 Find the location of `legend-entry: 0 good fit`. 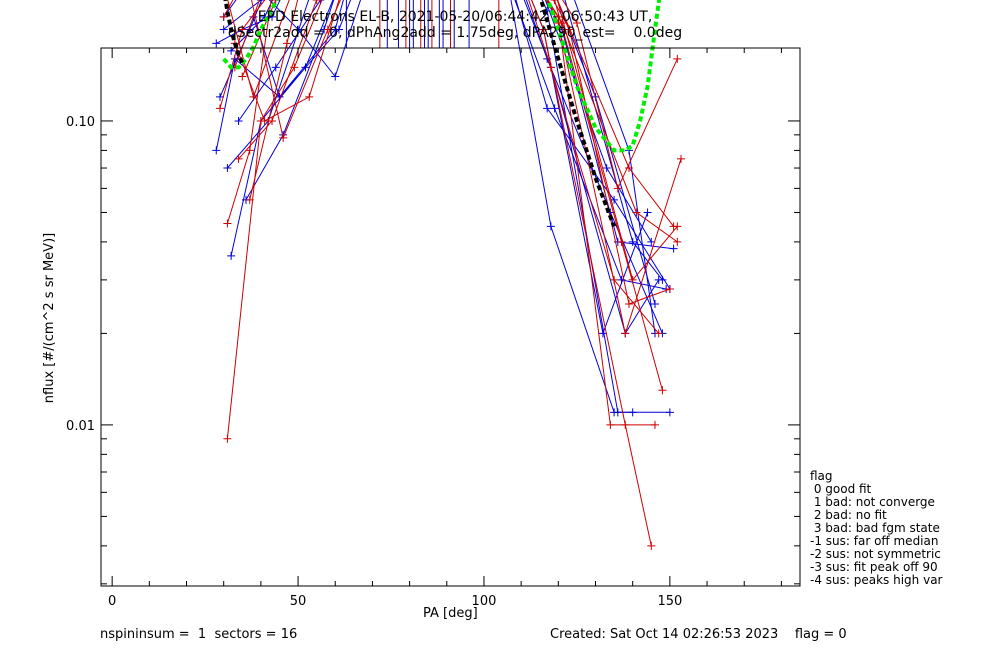

legend-entry: 0 good fit is located at coordinates (841, 489).